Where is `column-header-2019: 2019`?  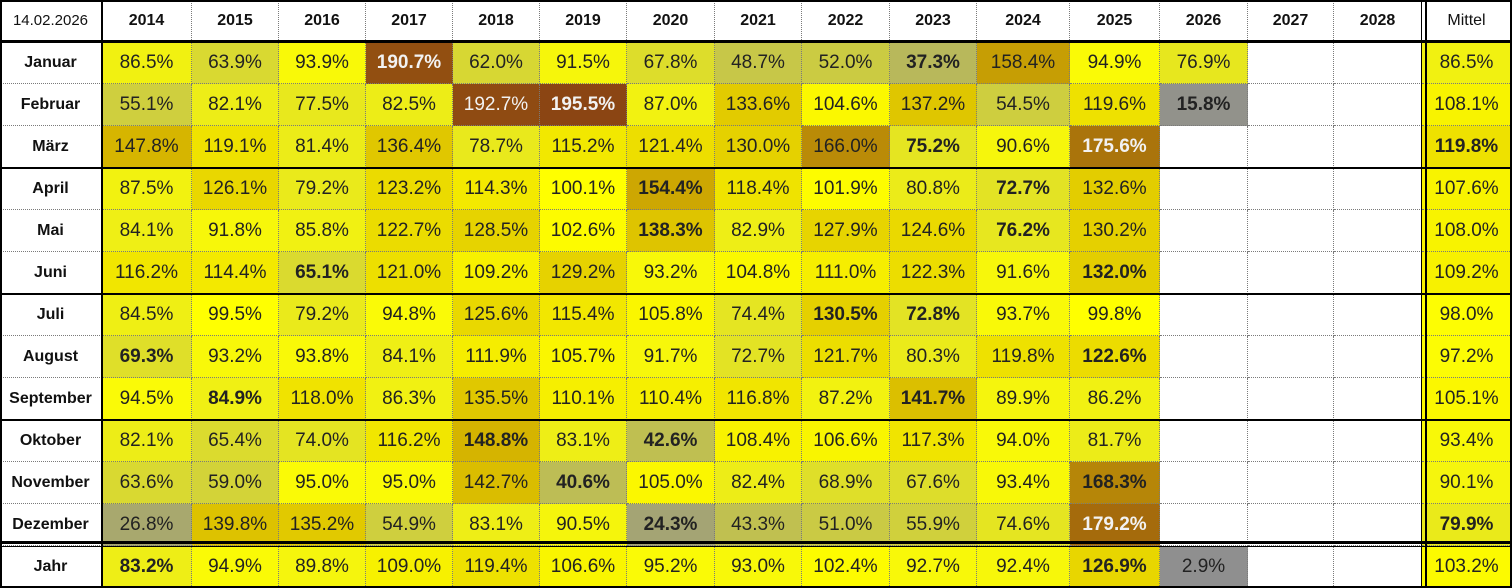 column-header-2019: 2019 is located at coordinates (583, 21).